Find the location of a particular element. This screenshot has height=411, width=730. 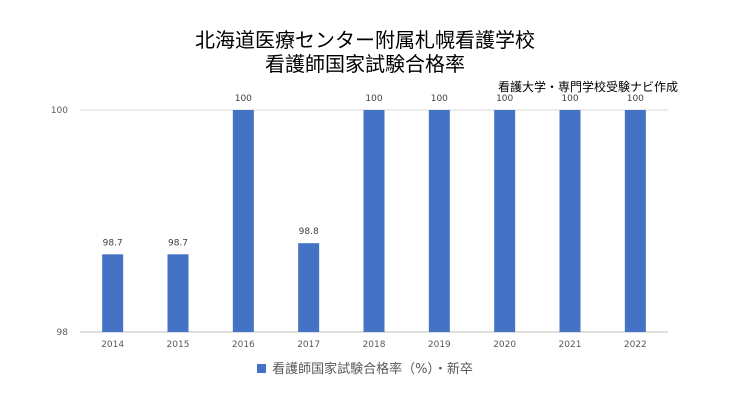

y-tick-label: 100 is located at coordinates (59, 111).